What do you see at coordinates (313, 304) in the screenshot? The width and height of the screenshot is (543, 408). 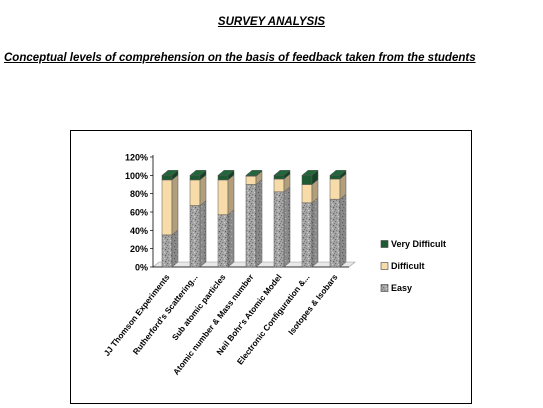 I see `category-label: Isotopes & Isobars` at bounding box center [313, 304].